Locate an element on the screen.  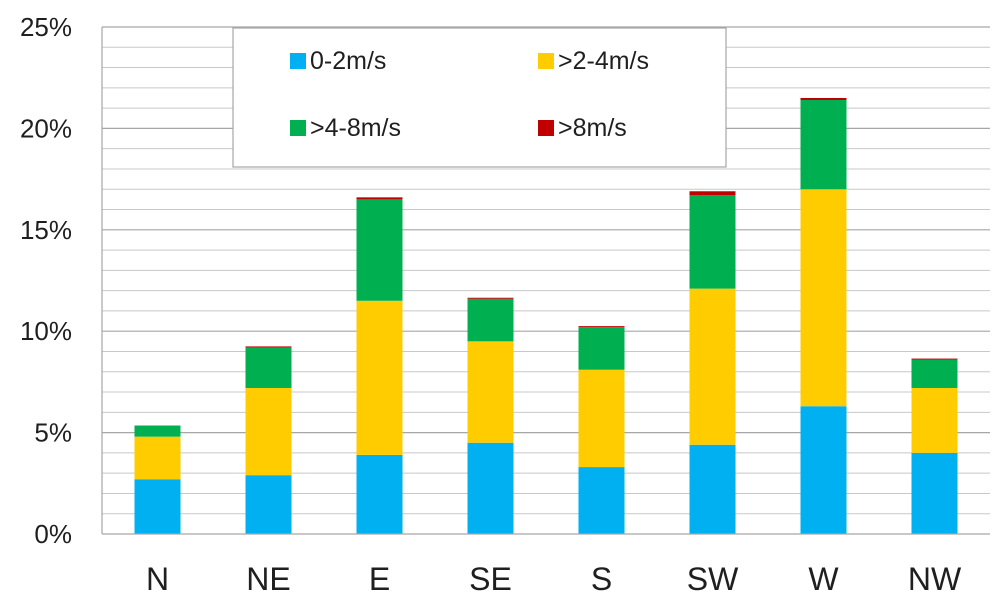
legend-box is located at coordinates (479, 97).